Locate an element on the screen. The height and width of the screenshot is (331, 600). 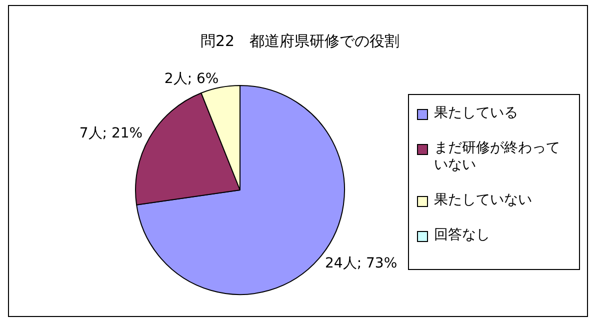
data-label: 2人; 6% is located at coordinates (191, 79).